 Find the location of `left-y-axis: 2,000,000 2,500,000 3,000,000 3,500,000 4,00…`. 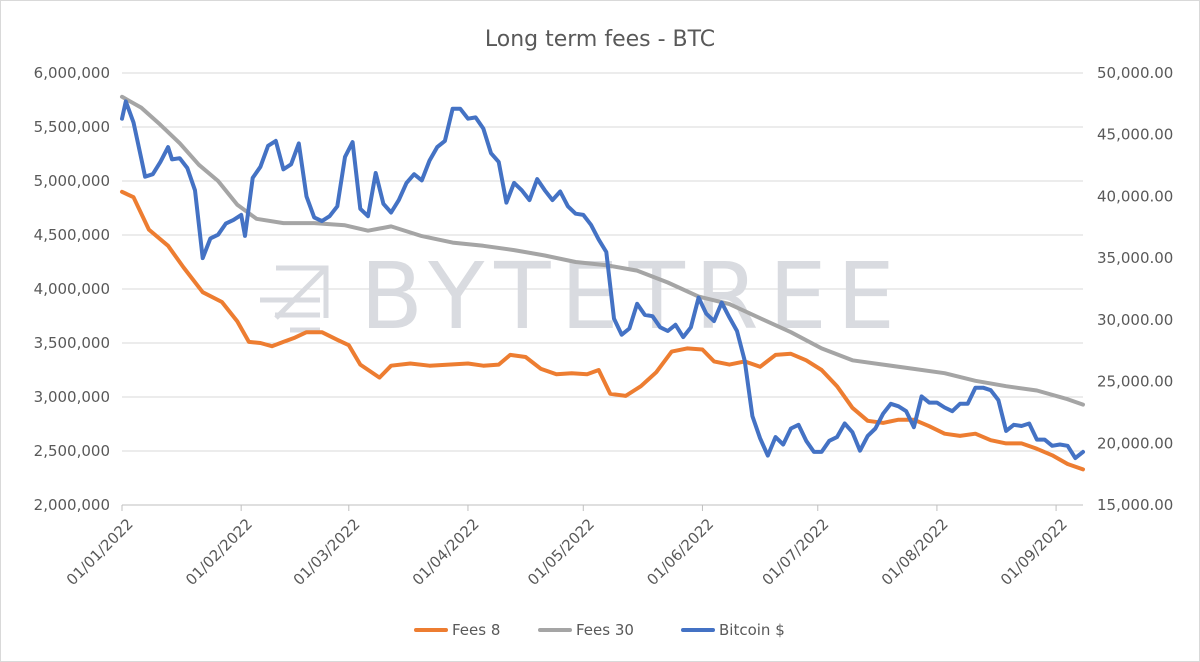

left-y-axis: 2,000,000 2,500,000 3,000,000 3,500,000 4,00… is located at coordinates (72, 289).